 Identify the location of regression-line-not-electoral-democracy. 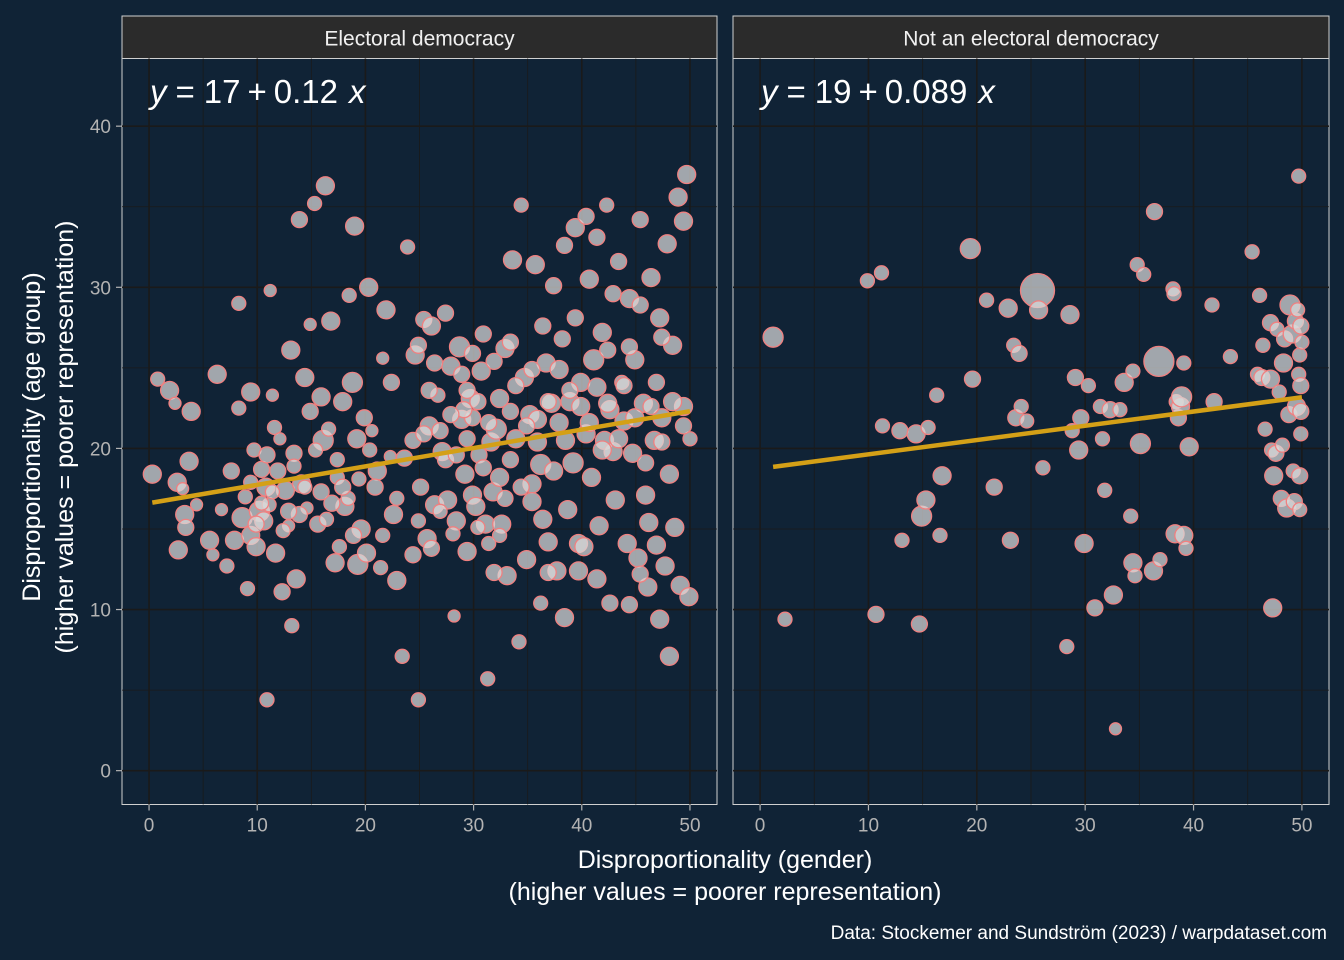
(1037, 432).